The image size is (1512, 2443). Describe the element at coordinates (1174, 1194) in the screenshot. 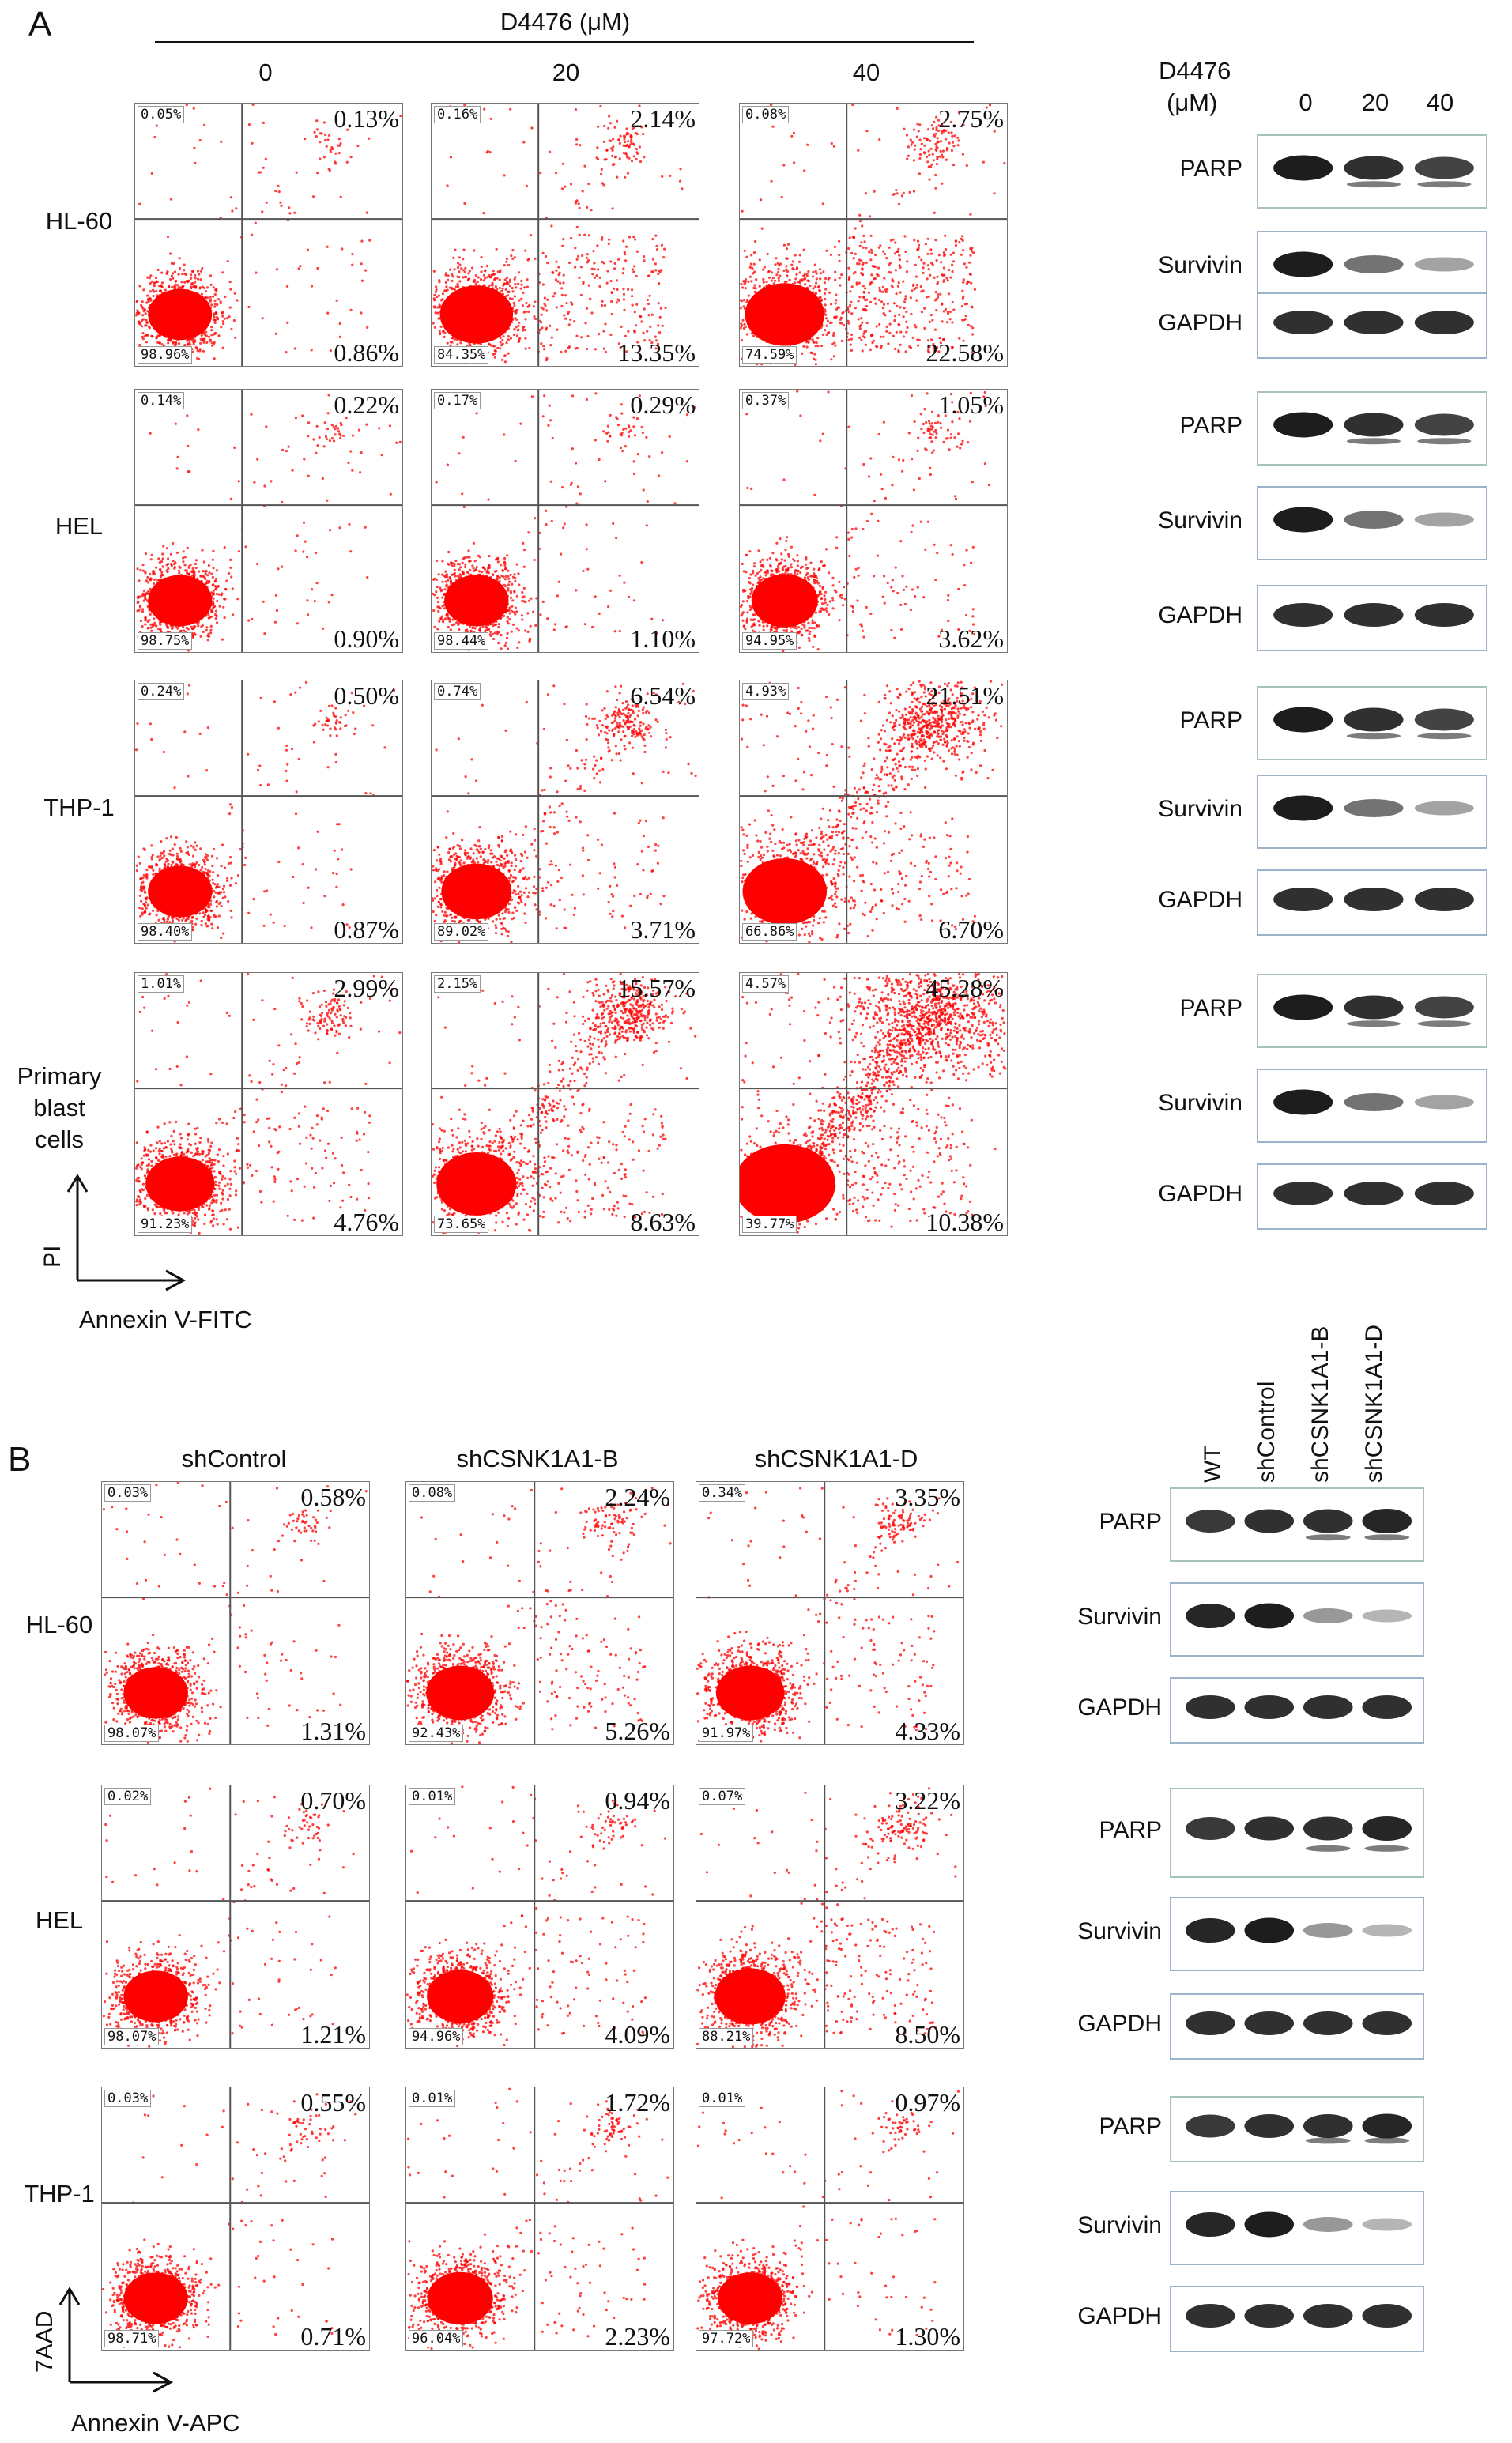

I see `a-blot-label-11: GAPDH` at that location.